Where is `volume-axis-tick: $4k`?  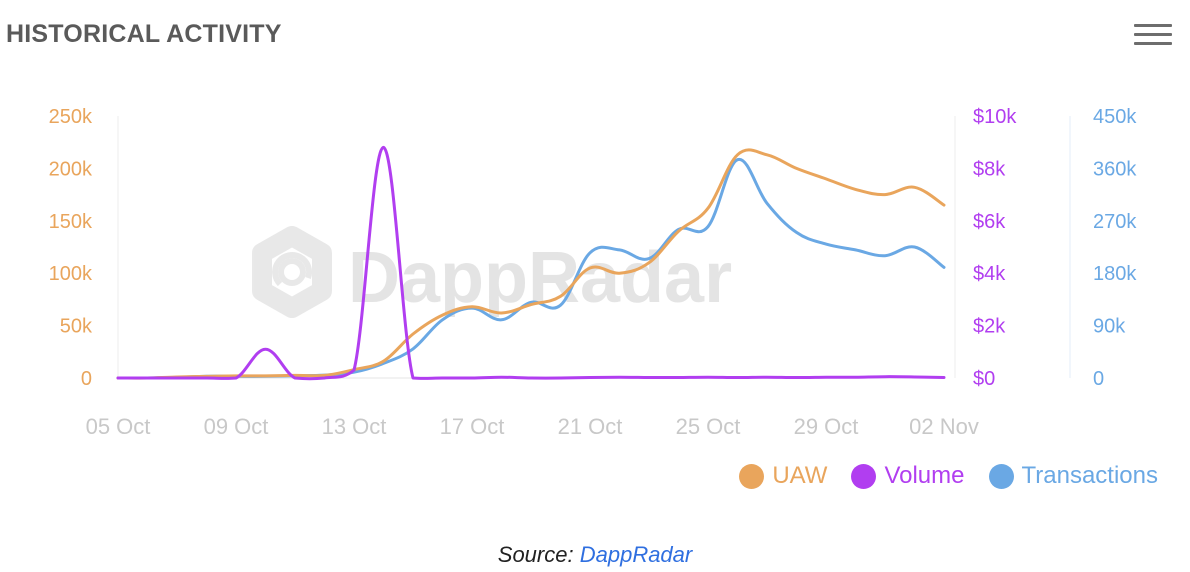 volume-axis-tick: $4k is located at coordinates (989, 274).